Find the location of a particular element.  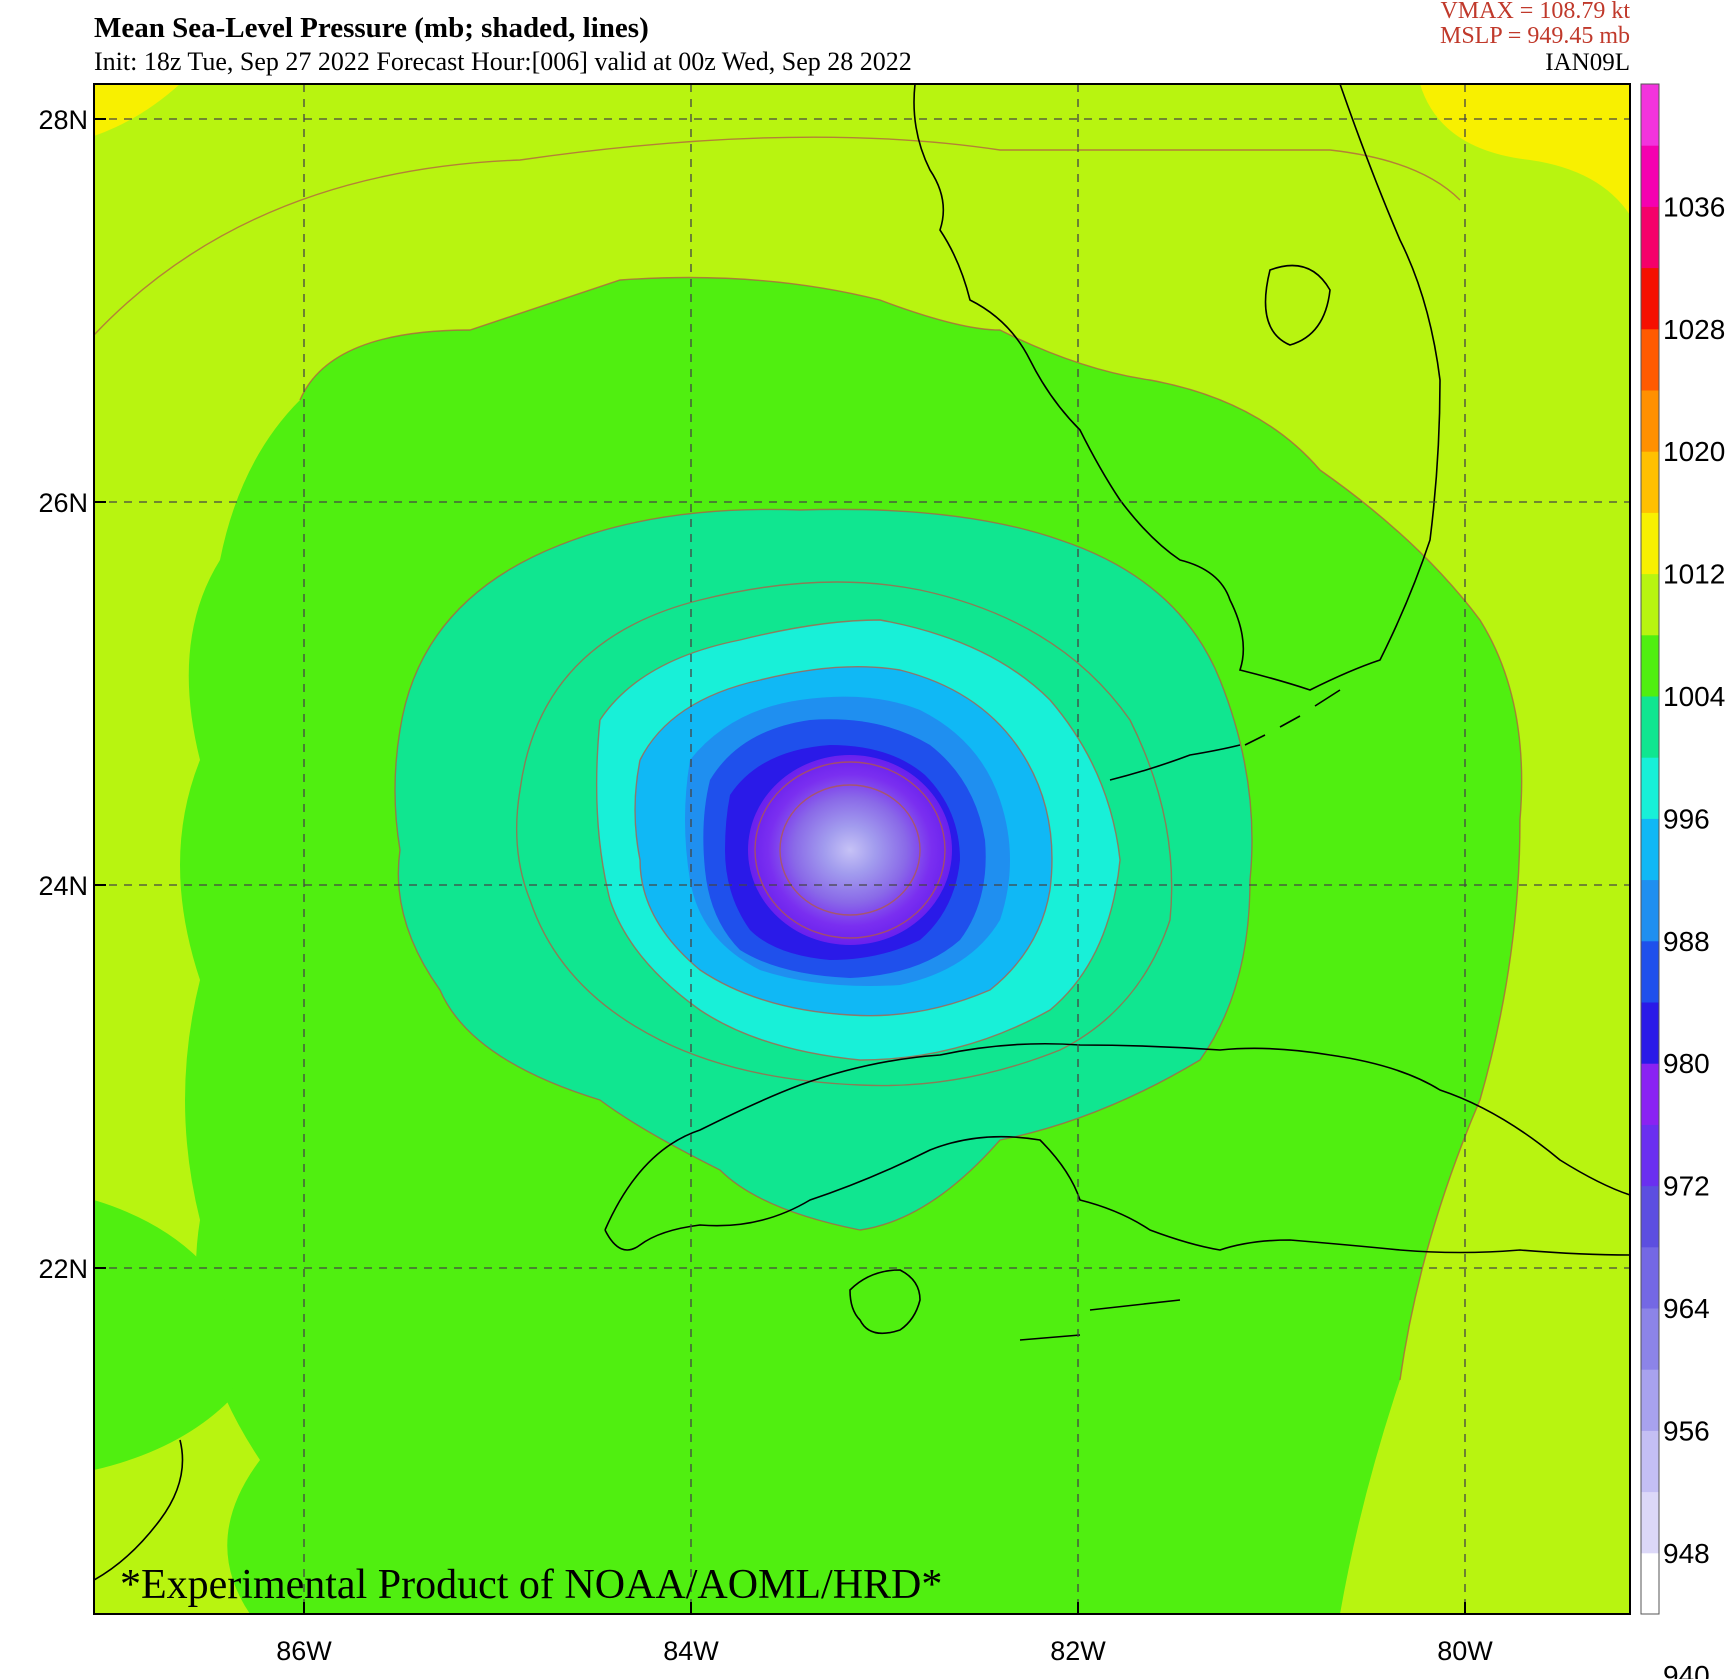

florida-keys is located at coordinates (1175, 762).